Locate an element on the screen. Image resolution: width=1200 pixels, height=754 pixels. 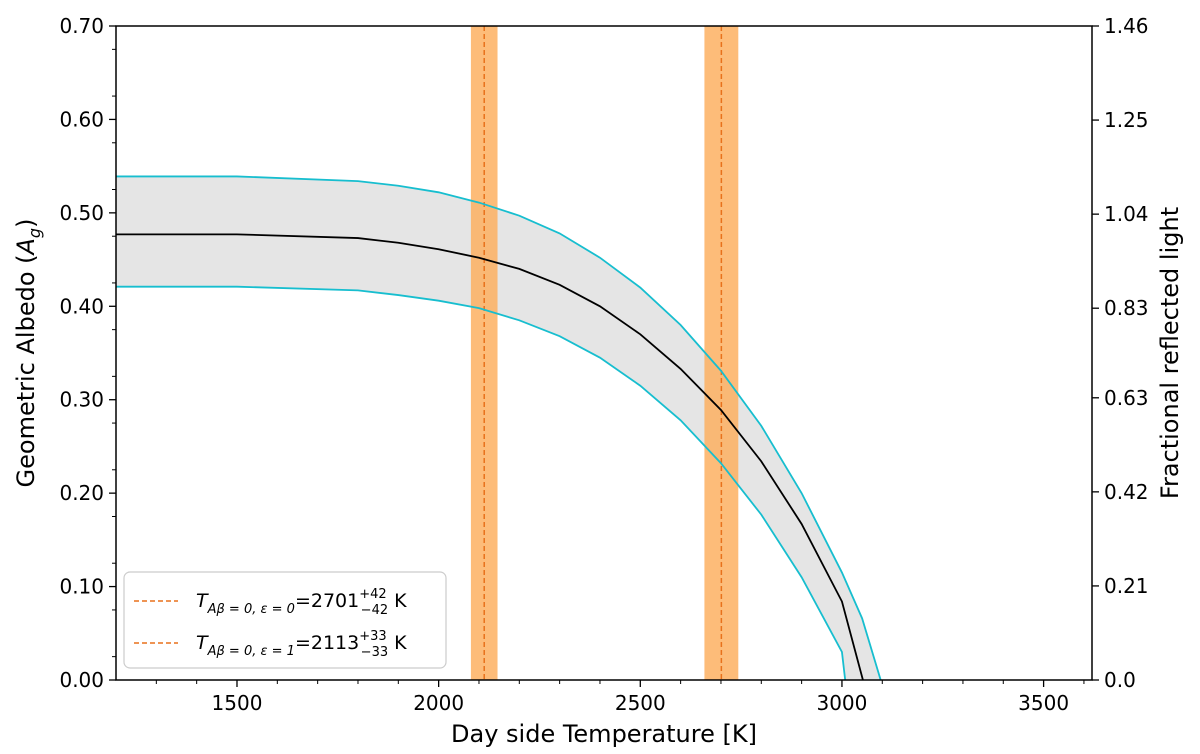
y-tick-label: 0.40 is located at coordinates (81, 306).